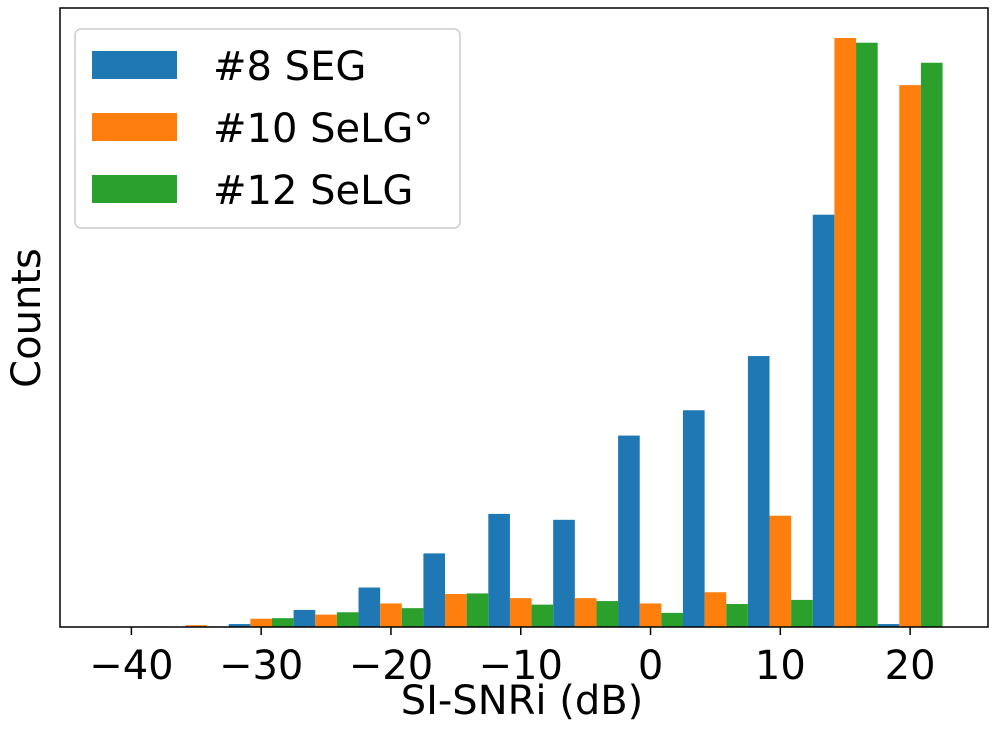 The width and height of the screenshot is (997, 730). I want to click on x-tick-label: −40, so click(131, 666).